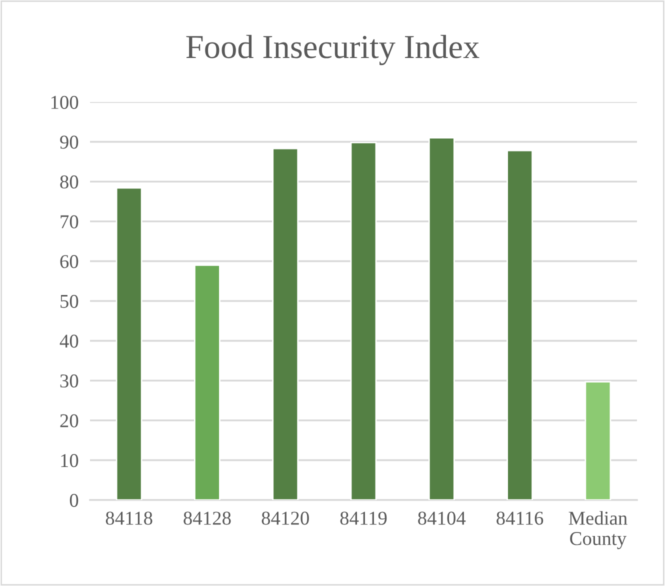 The width and height of the screenshot is (665, 586). I want to click on x-tick-label: 84119, so click(363, 518).